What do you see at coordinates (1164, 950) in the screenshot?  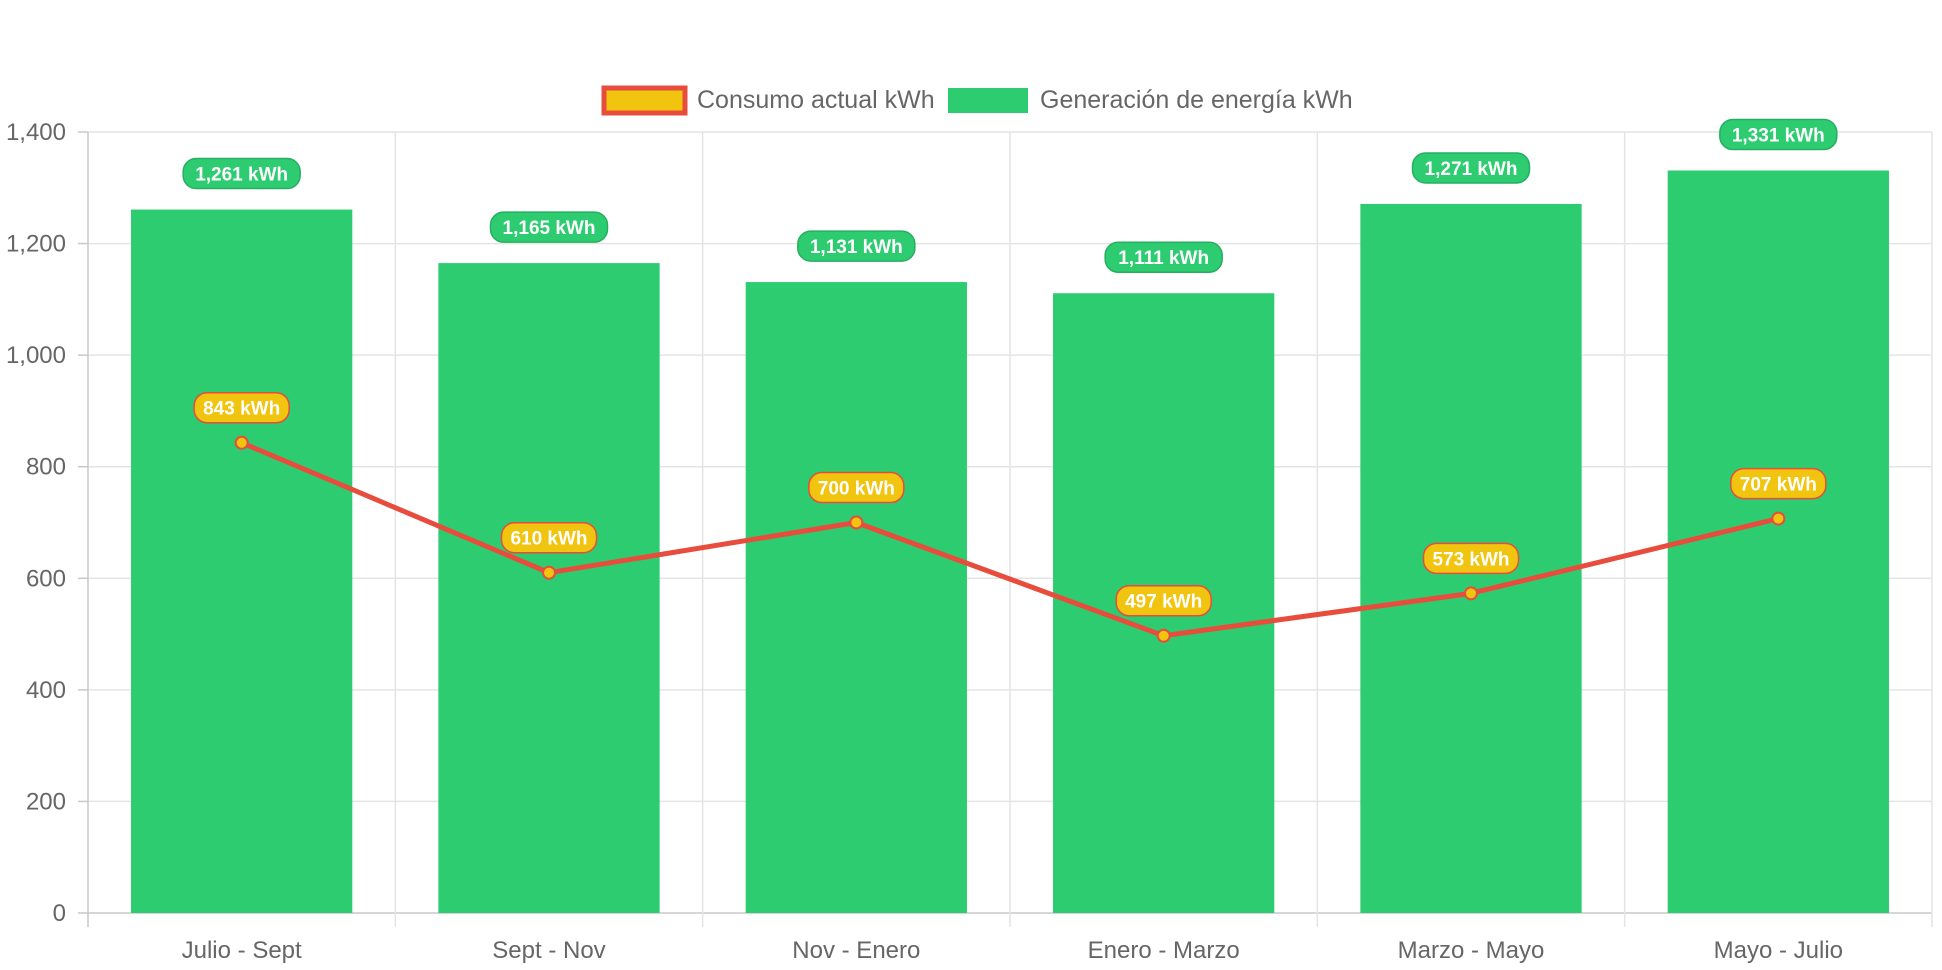 I see `x-tick-label: Enero - Marzo` at bounding box center [1164, 950].